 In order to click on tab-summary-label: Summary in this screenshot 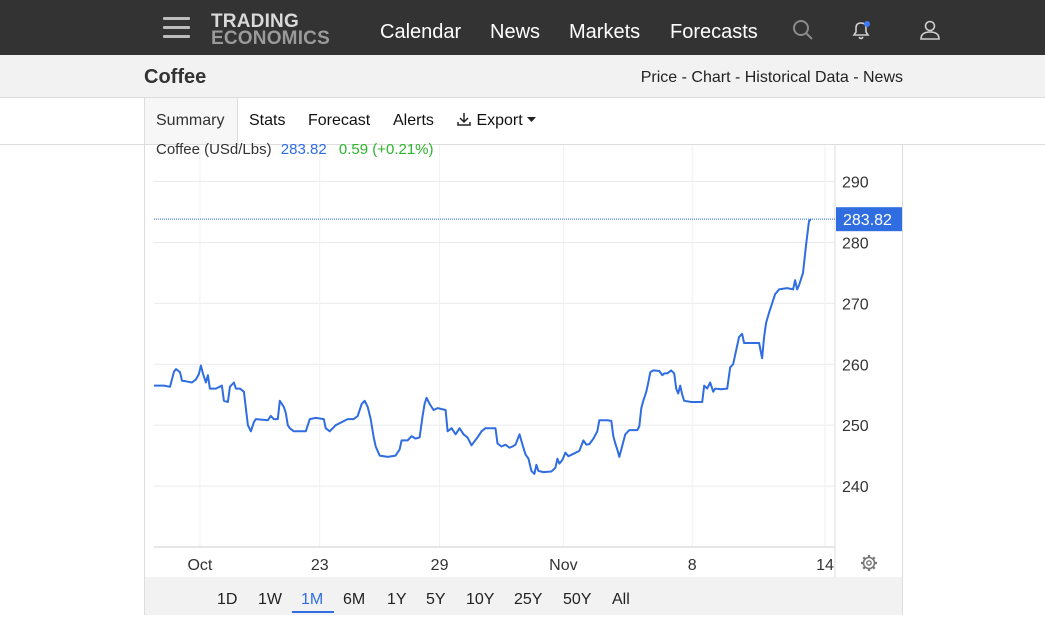, I will do `click(190, 120)`.